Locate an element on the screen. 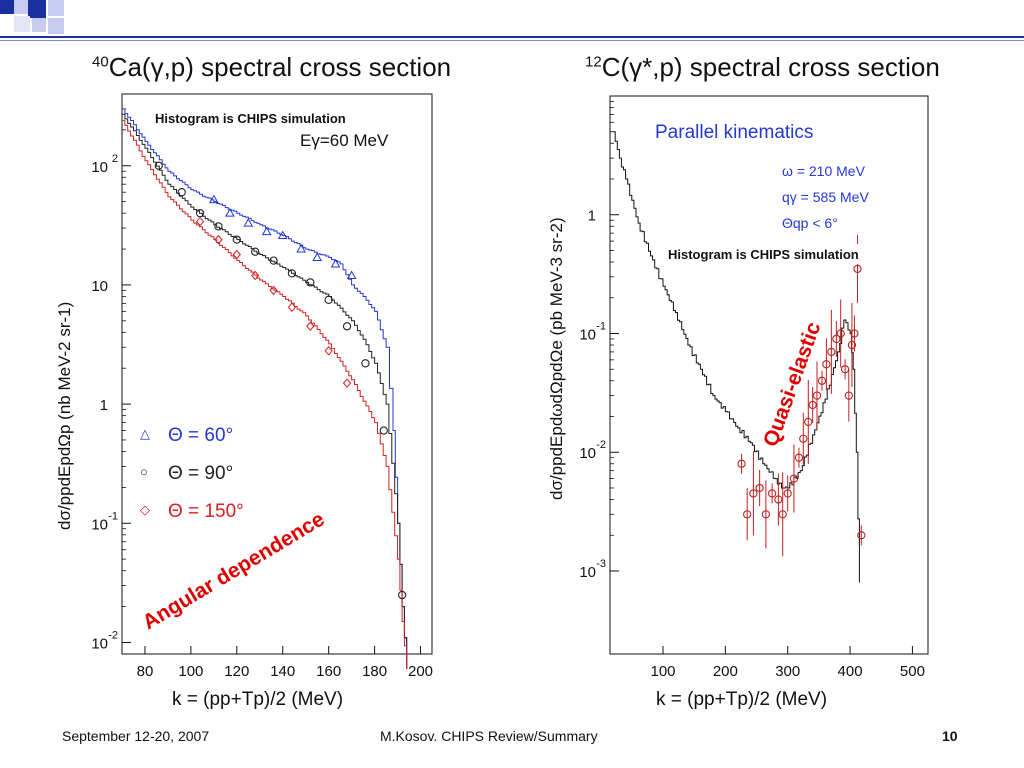  right-title-text: C(γ*,p) spectral cross section is located at coordinates (770, 67).